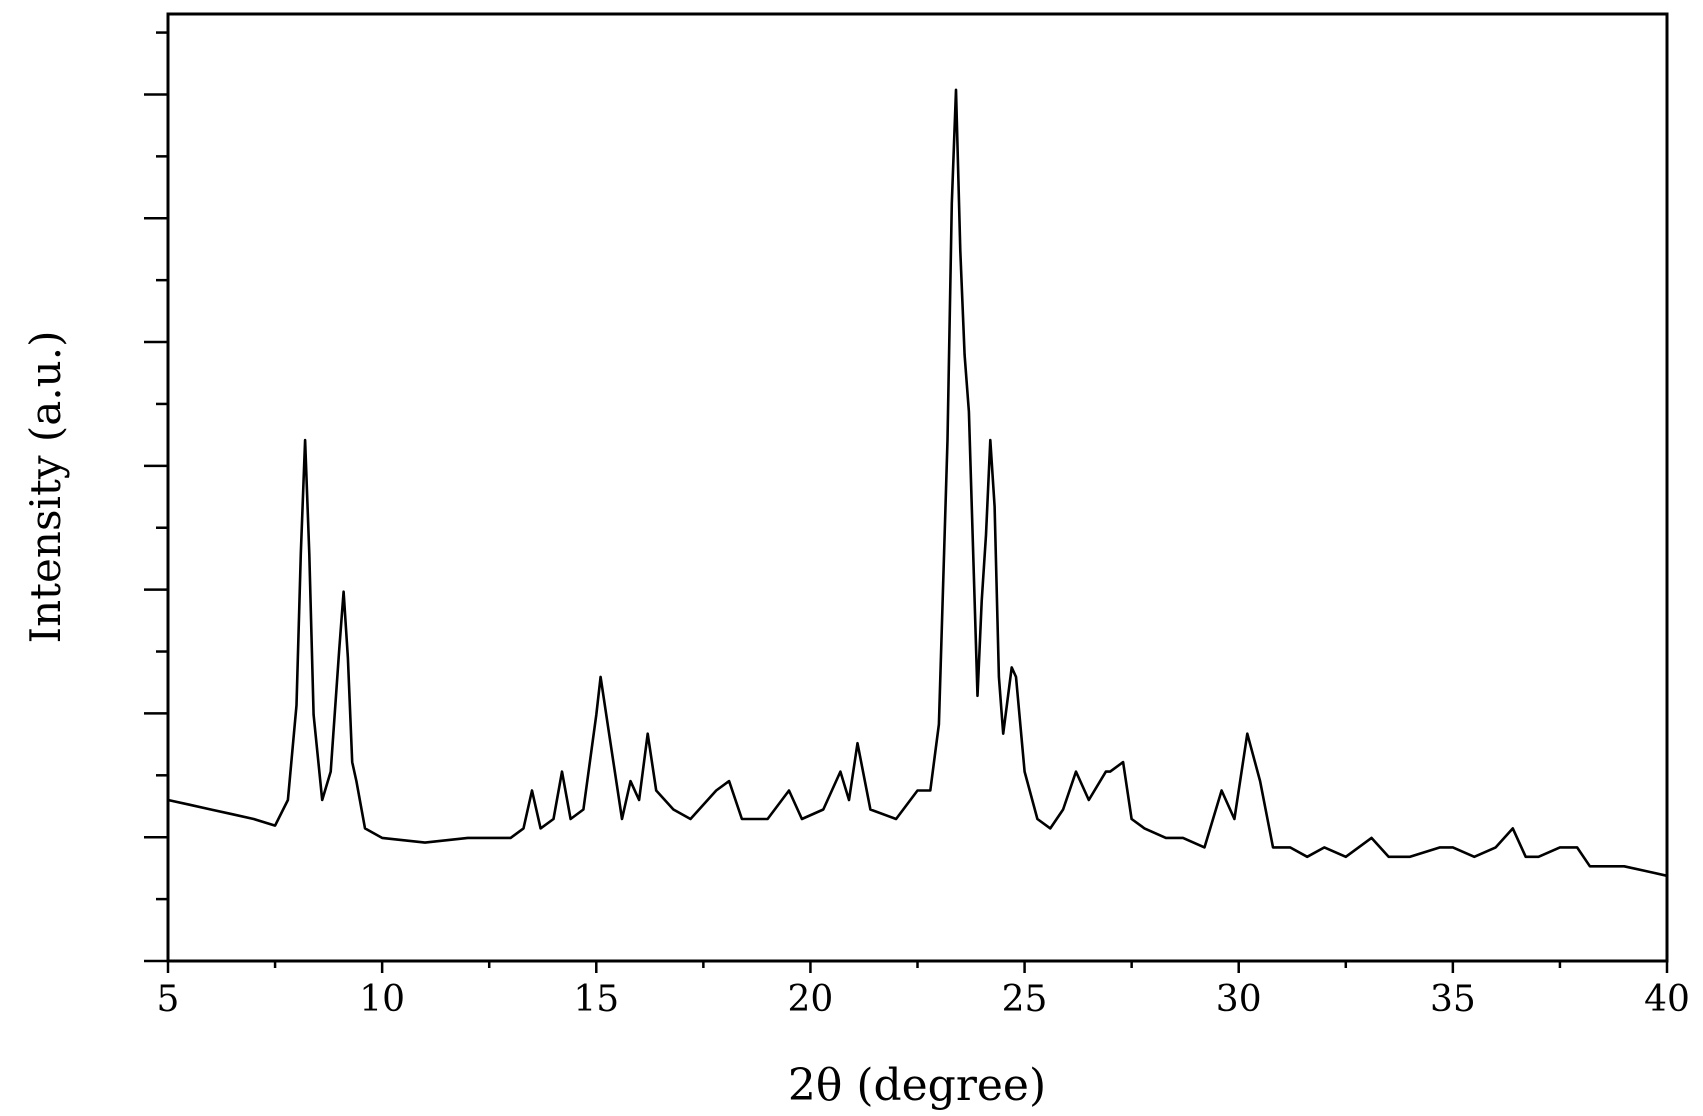 This screenshot has width=1703, height=1116. I want to click on y-axis-title: Intensity (a.u.), so click(45, 487).